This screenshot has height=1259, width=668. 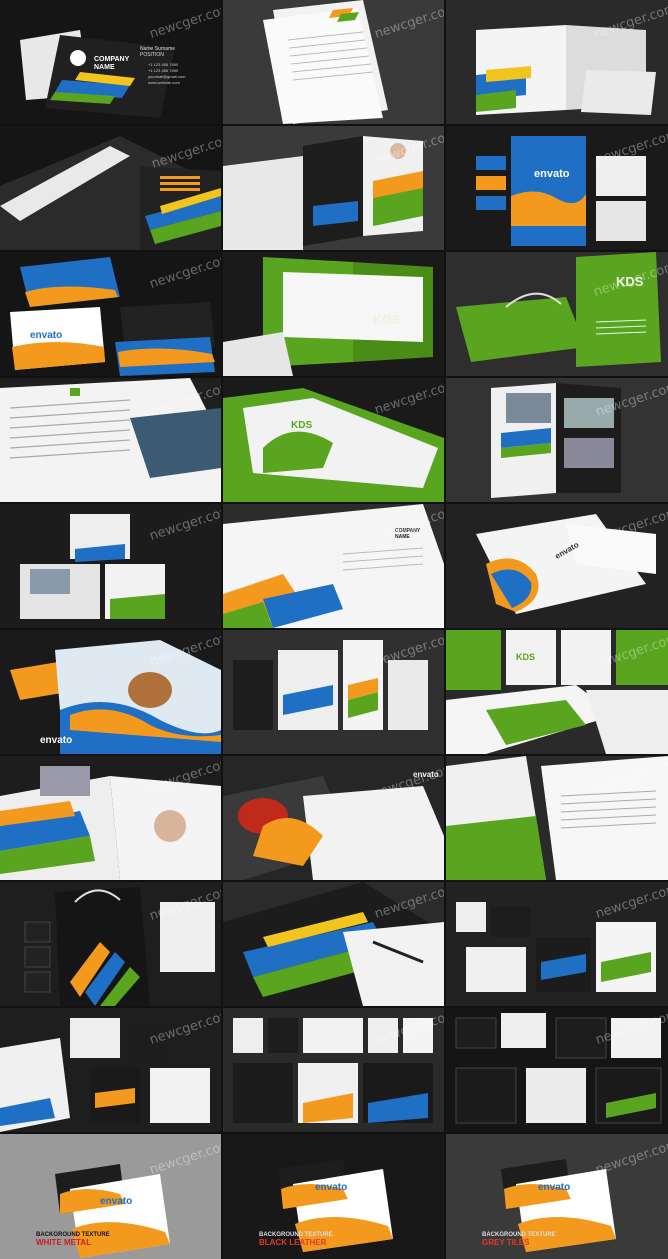 I want to click on tile-envato-flyer: envato newcger.com, so click(x=110, y=692).